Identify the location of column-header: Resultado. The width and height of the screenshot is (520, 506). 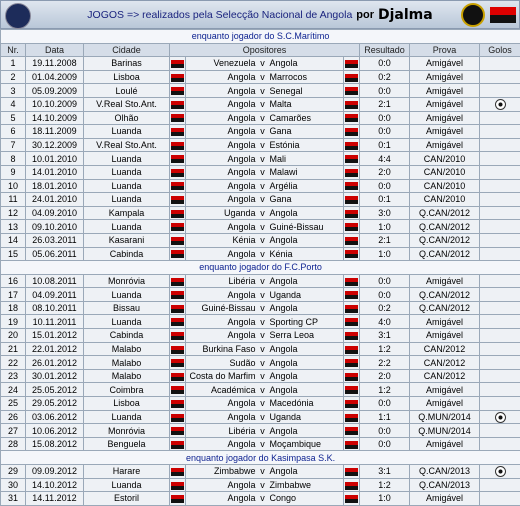
(384, 50).